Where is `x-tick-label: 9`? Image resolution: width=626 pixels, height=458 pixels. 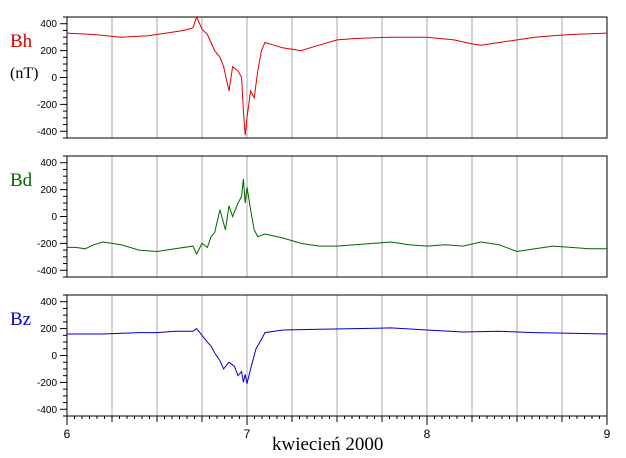
x-tick-label: 9 is located at coordinates (607, 434).